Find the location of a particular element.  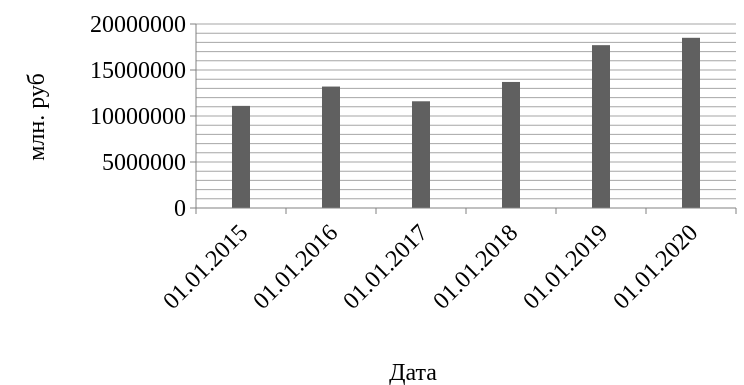

x-tick-label: 01.01.2016 is located at coordinates (295, 267).